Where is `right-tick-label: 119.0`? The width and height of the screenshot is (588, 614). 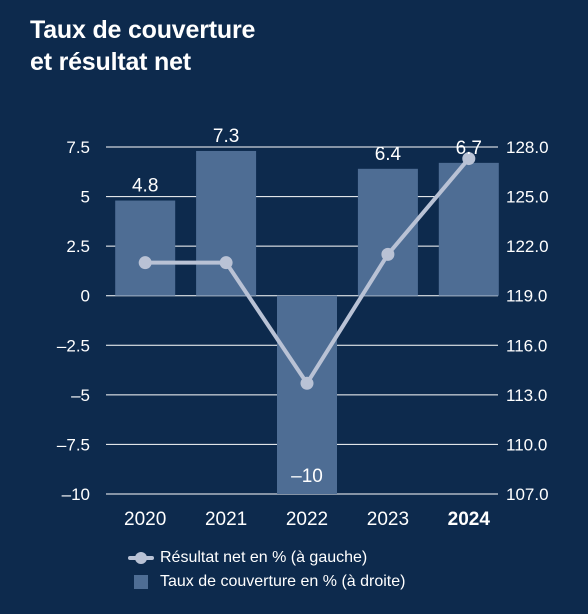
right-tick-label: 119.0 is located at coordinates (526, 296).